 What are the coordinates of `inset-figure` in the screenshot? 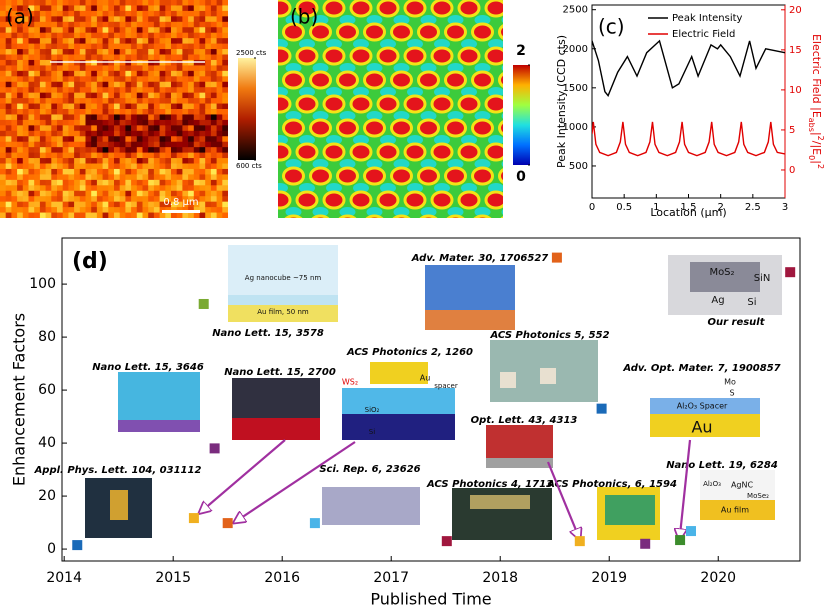 It's located at (276, 429).